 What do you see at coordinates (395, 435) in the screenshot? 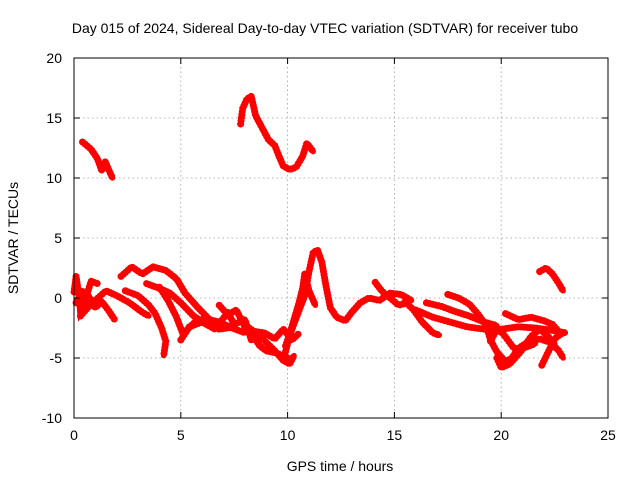
I see `x-tick-label: 15` at bounding box center [395, 435].